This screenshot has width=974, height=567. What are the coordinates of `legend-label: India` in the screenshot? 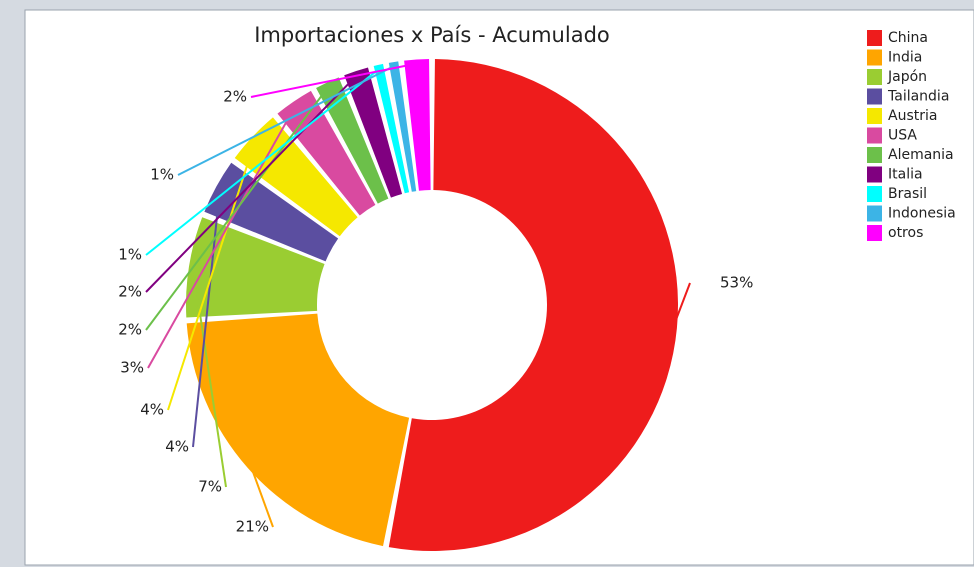 It's located at (905, 58).